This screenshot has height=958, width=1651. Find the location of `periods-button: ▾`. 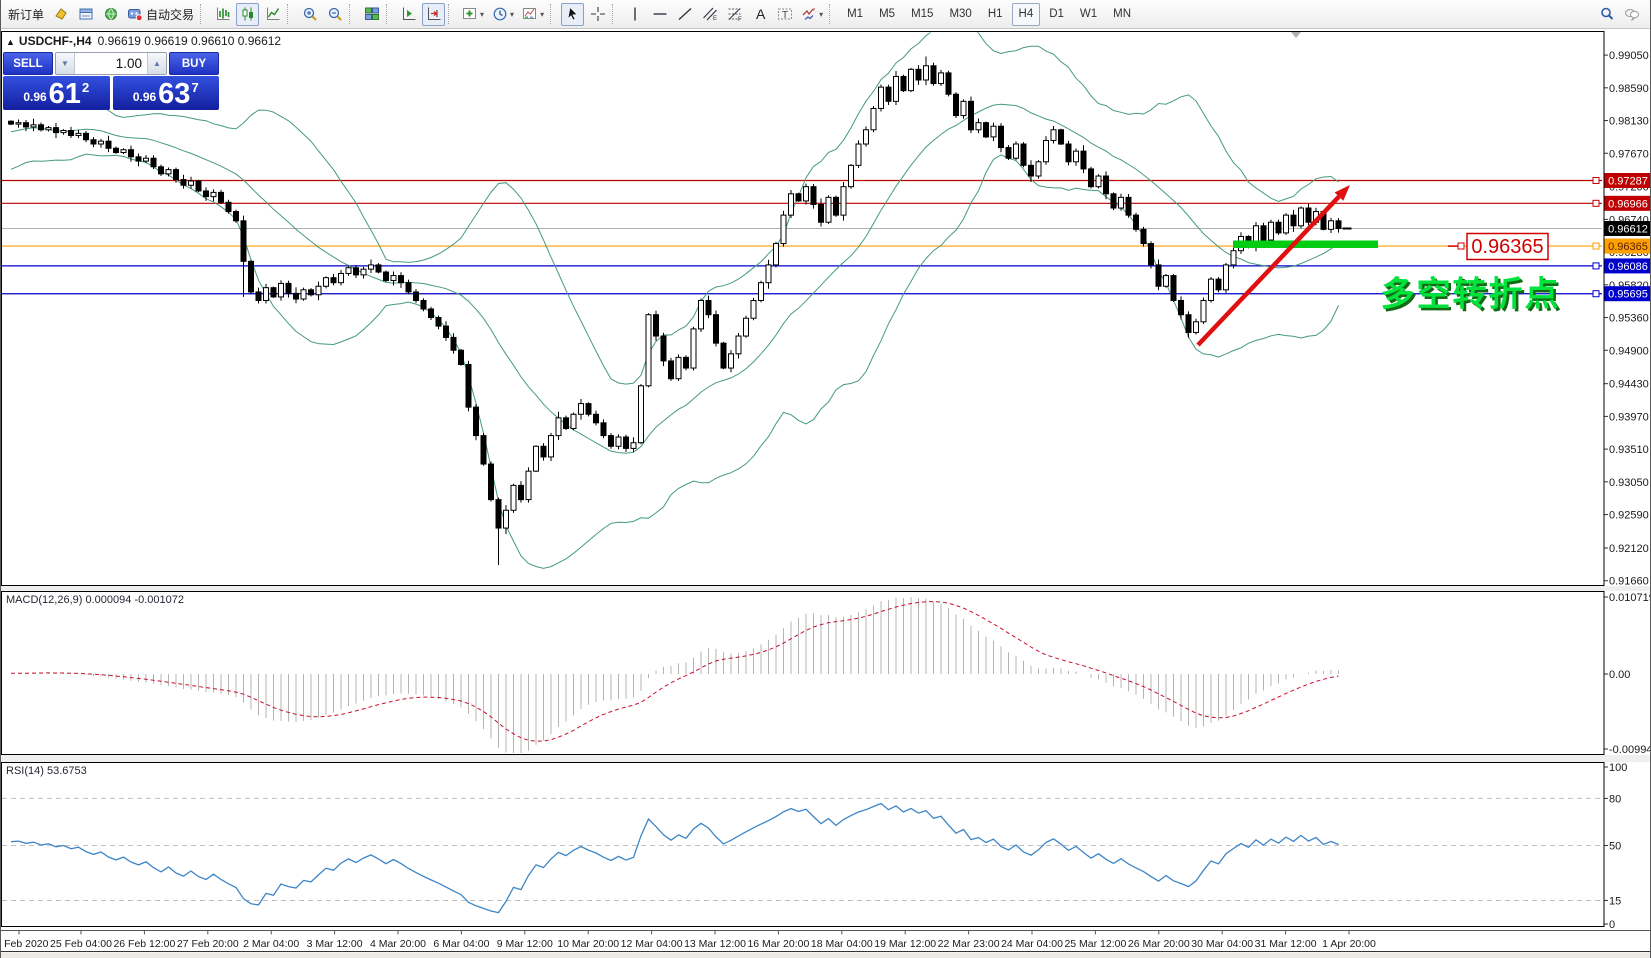

periods-button: ▾ is located at coordinates (503, 14).